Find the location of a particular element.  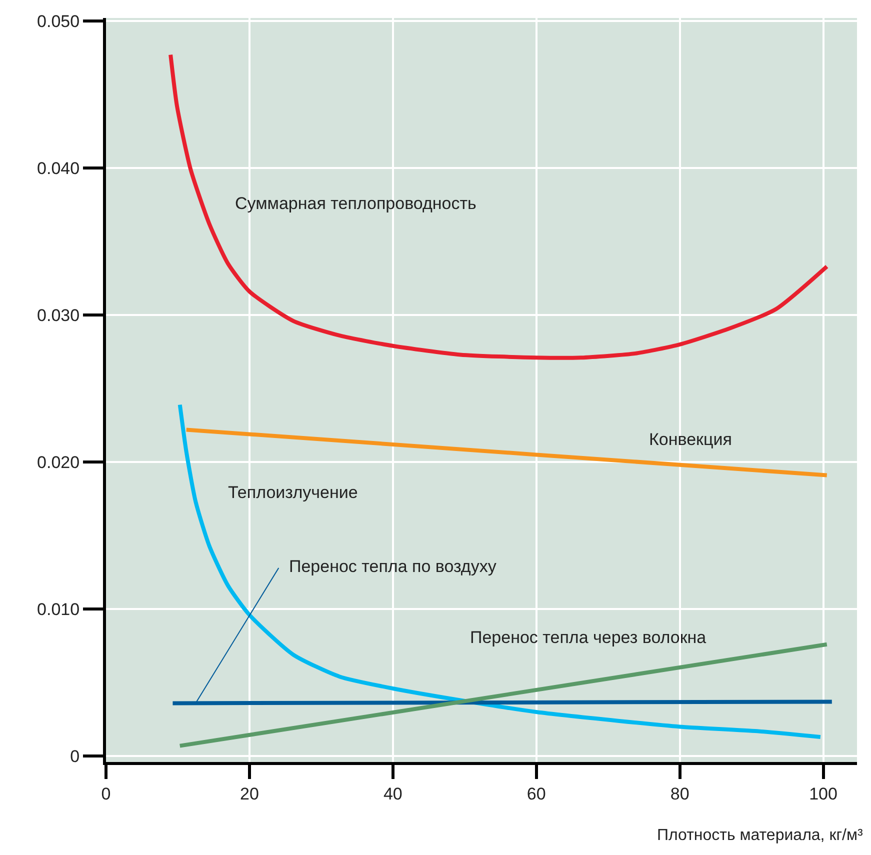

x-tick-label: 20 is located at coordinates (249, 794).